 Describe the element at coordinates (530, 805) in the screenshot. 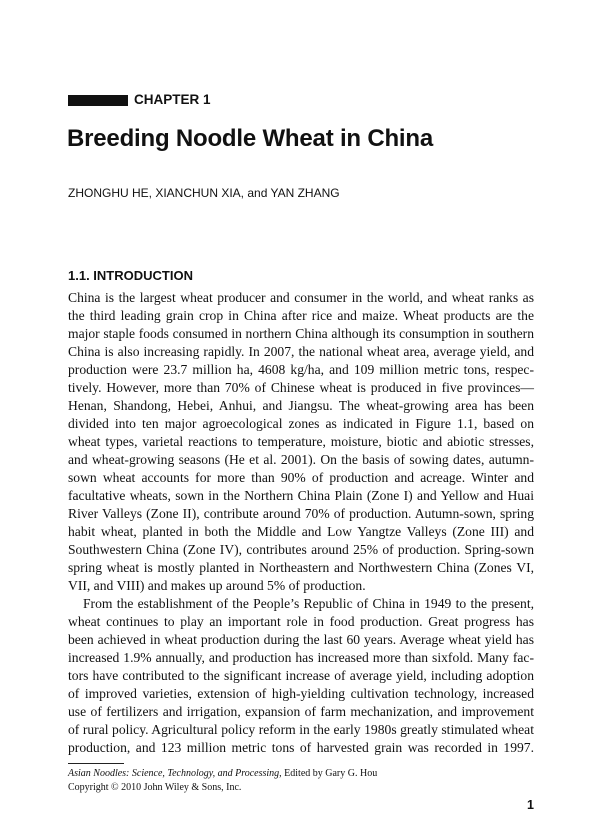

I see `page-number: 1` at that location.